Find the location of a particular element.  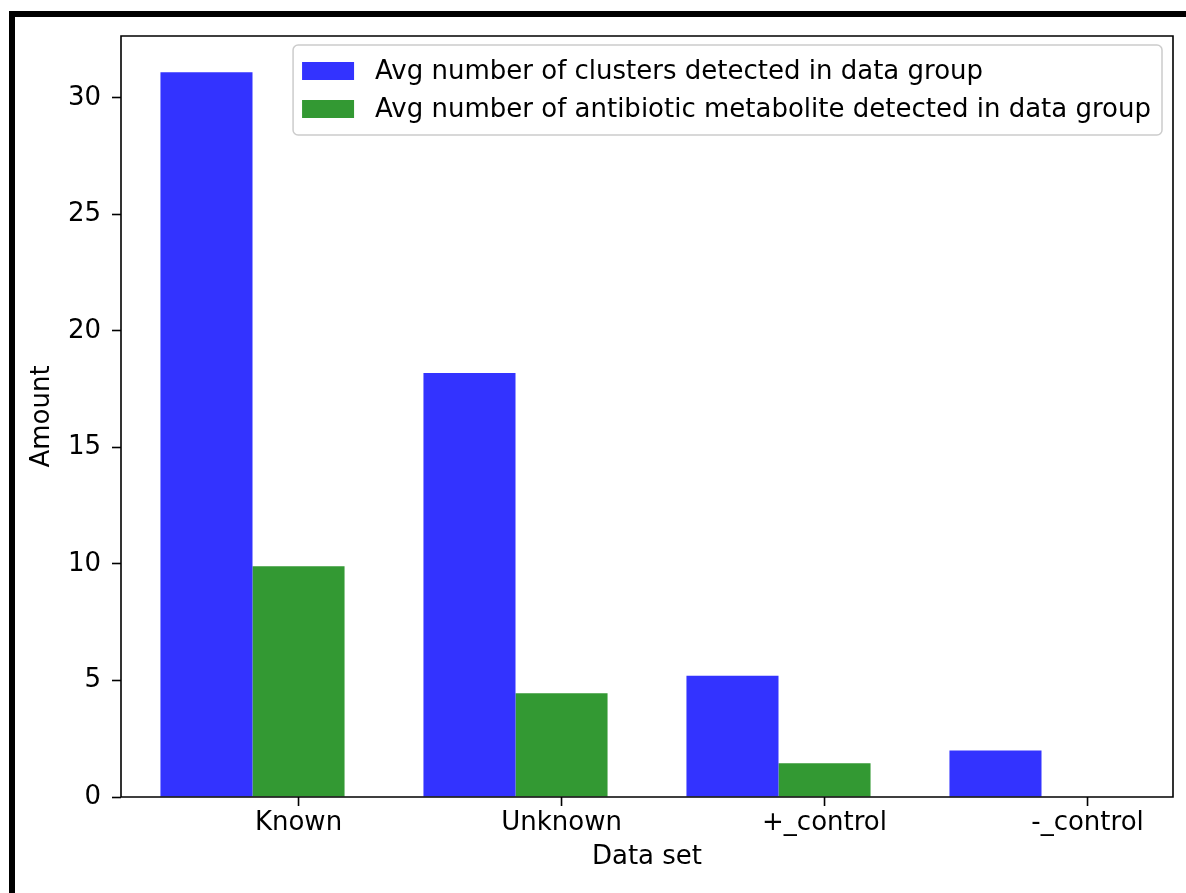

y-tick-label: 10 is located at coordinates (84, 561).